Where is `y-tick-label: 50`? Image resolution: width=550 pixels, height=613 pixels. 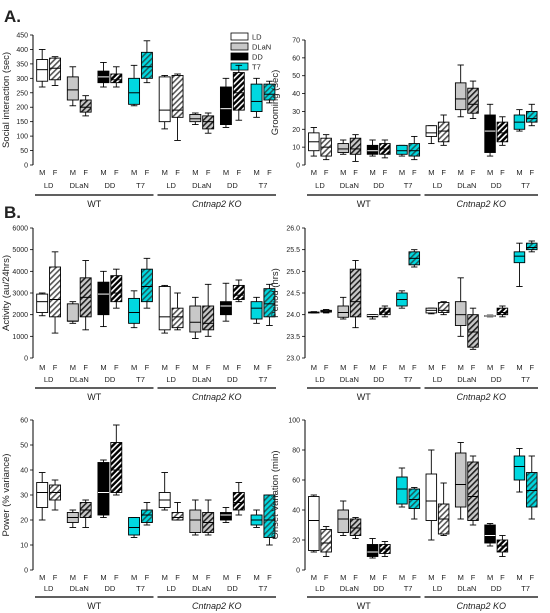
y-tick-label: 50 is located at coordinates (296, 76).